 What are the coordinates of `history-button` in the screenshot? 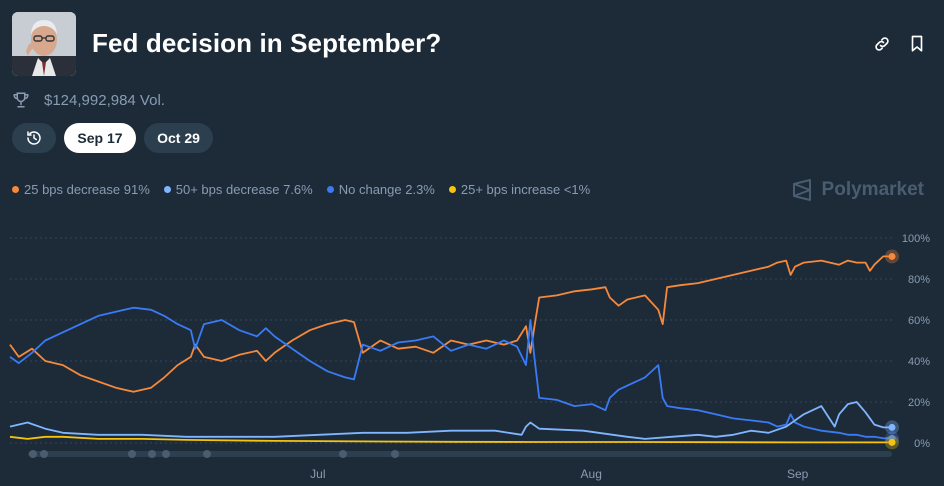 It's located at (34, 138).